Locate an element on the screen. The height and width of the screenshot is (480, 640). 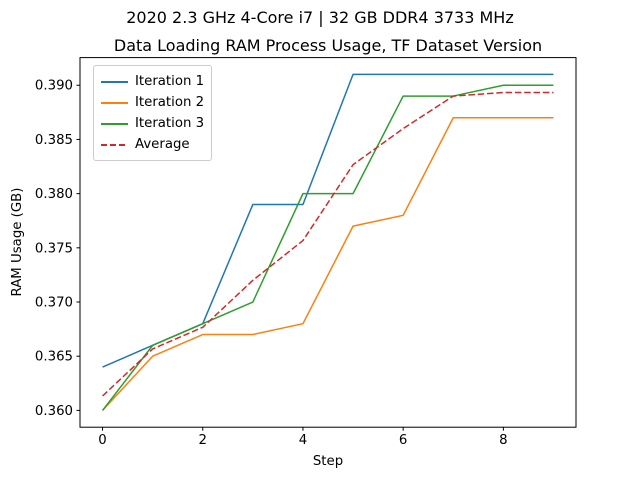
x-axis-label: Step is located at coordinates (328, 461).